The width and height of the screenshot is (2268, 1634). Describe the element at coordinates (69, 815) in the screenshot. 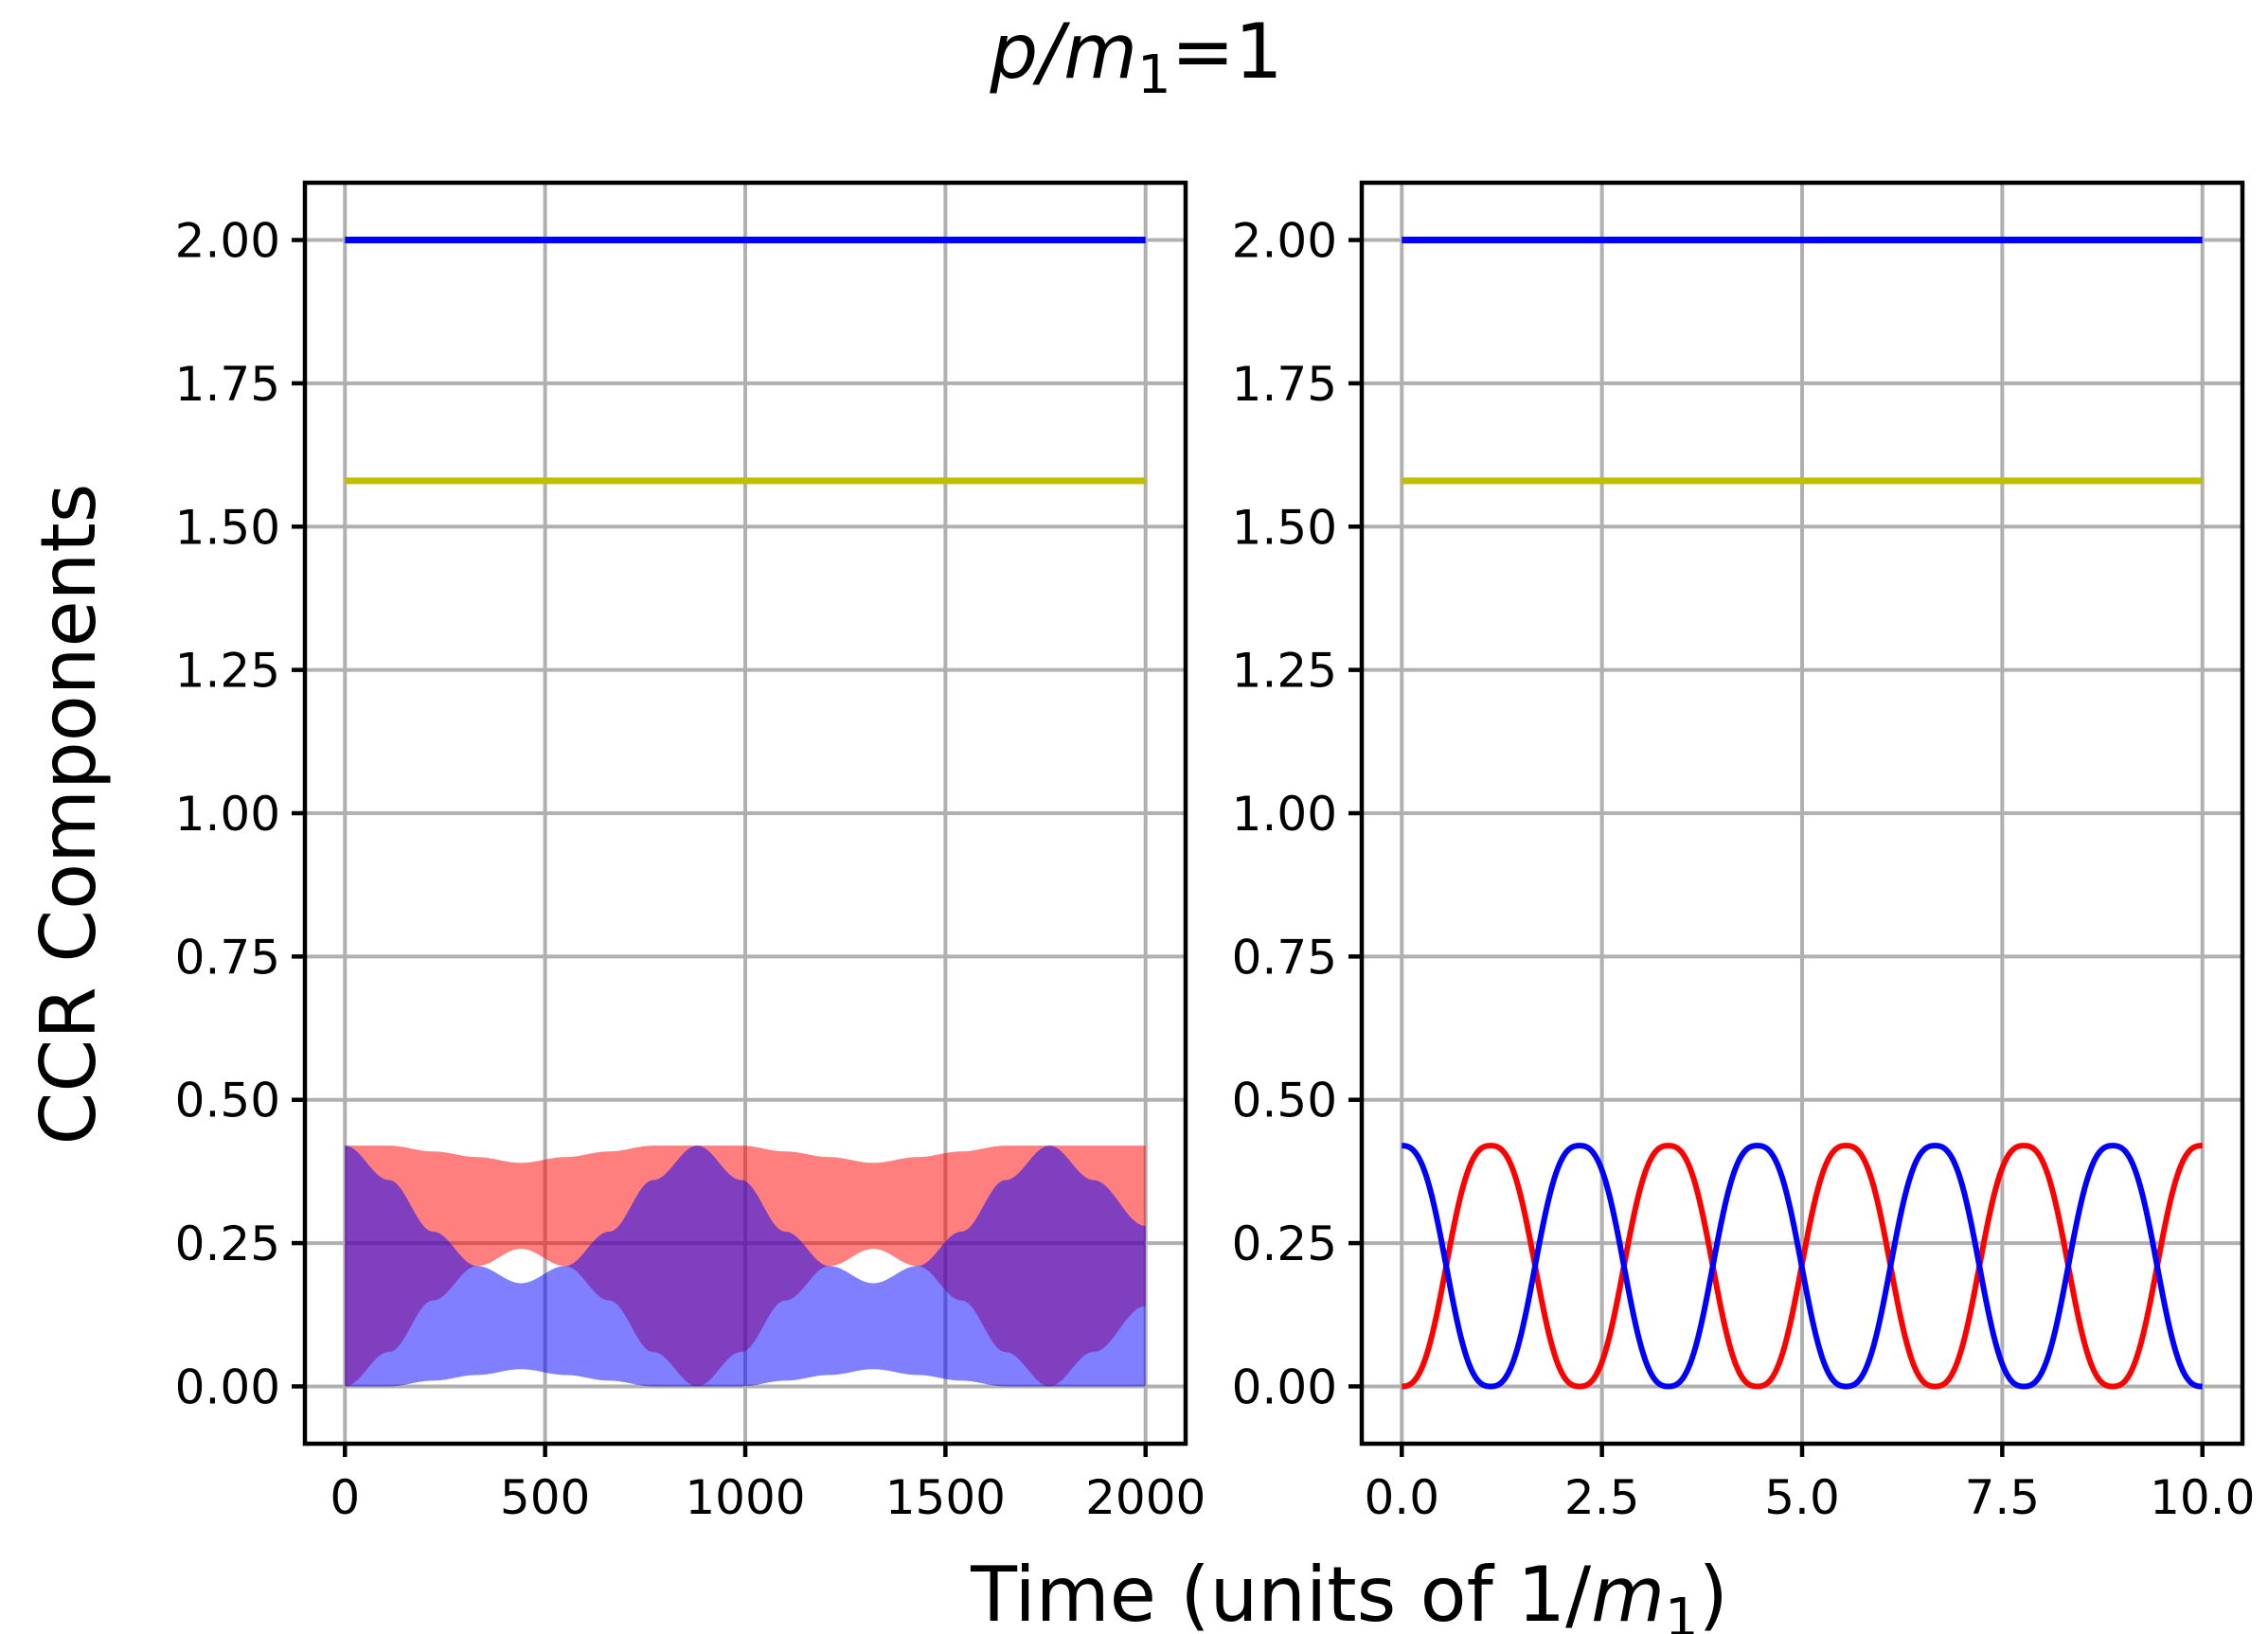

I see `y-axis-label: CCR Components` at that location.